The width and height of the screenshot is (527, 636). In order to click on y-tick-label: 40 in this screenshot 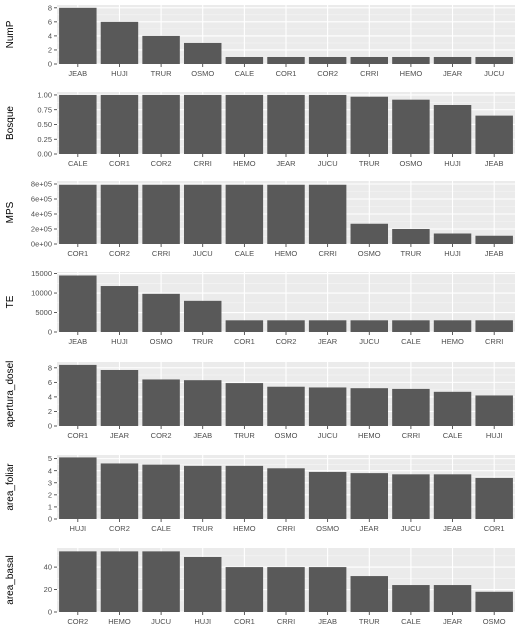, I will do `click(48, 567)`.